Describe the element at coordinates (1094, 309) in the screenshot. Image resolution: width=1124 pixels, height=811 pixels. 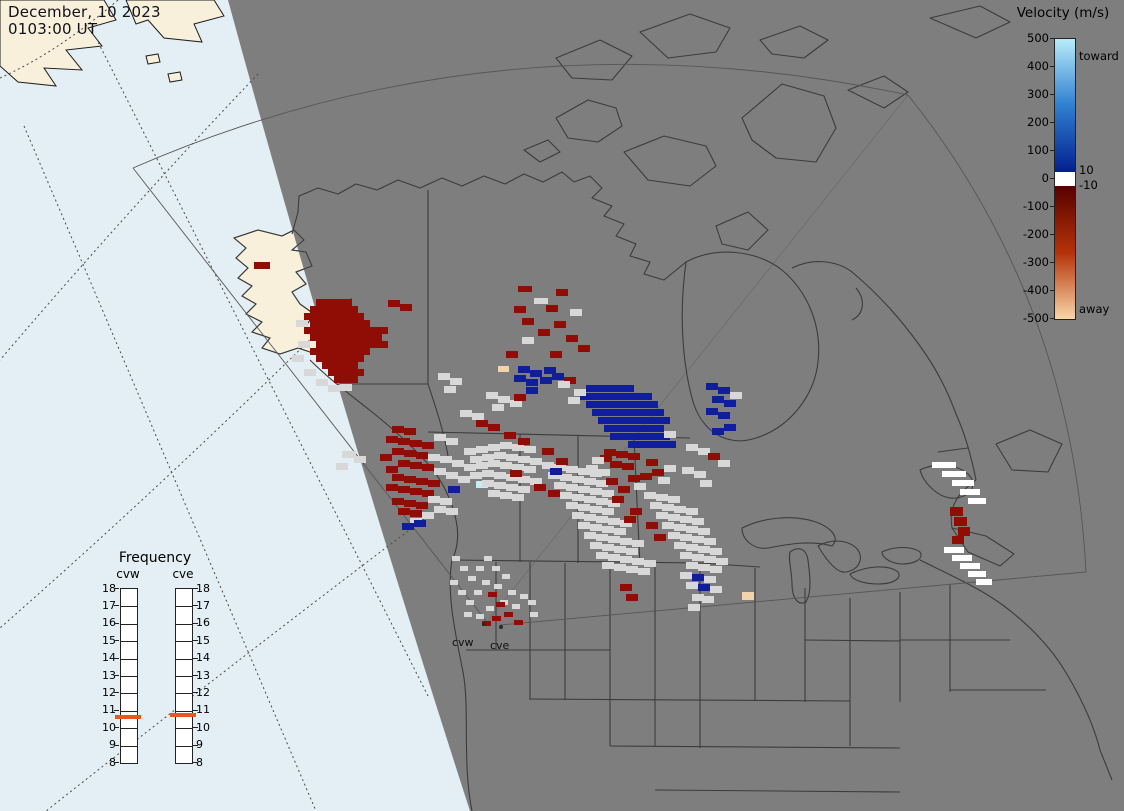
I see `away-label: away` at that location.